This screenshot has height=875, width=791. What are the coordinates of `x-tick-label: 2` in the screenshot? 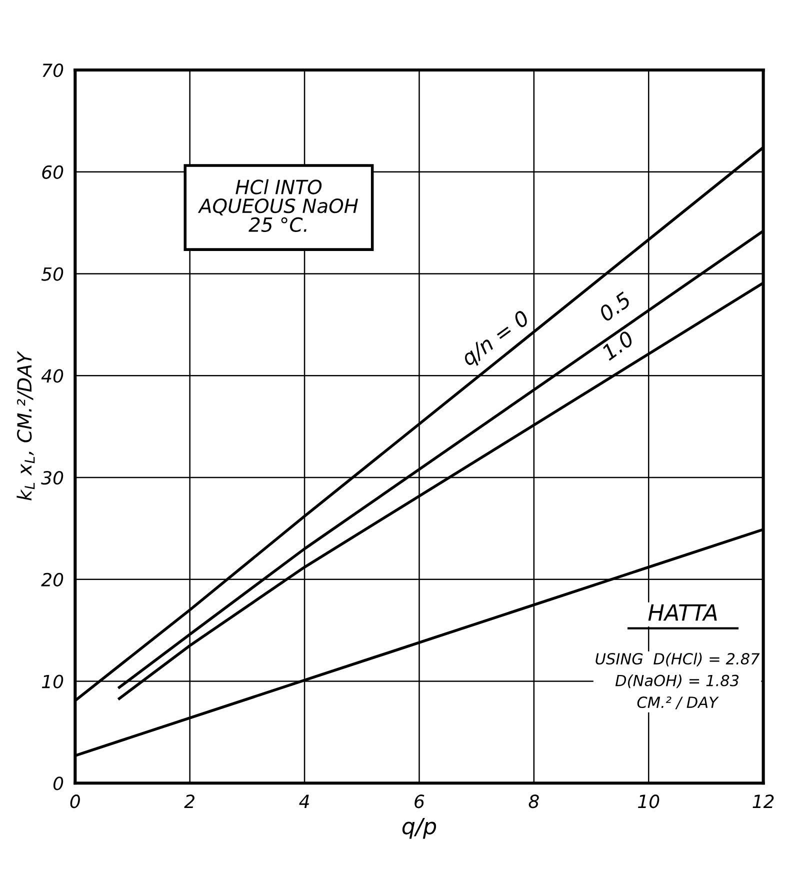 It's located at (189, 801).